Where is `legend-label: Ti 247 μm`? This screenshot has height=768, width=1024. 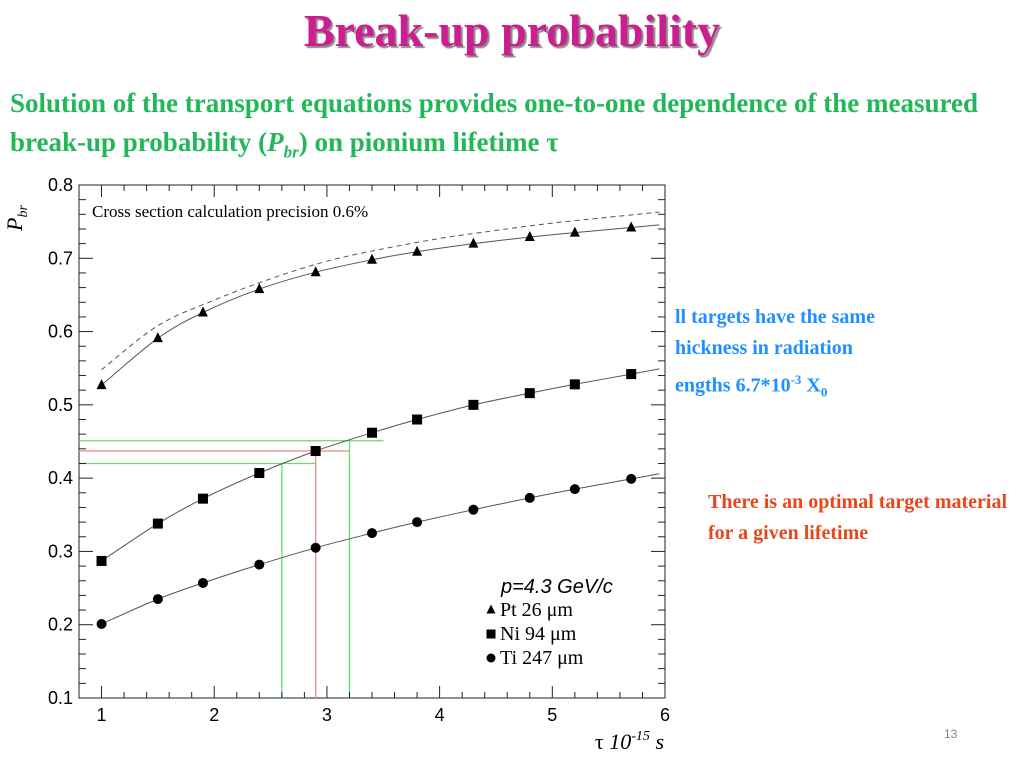
legend-label: Ti 247 μm is located at coordinates (542, 658).